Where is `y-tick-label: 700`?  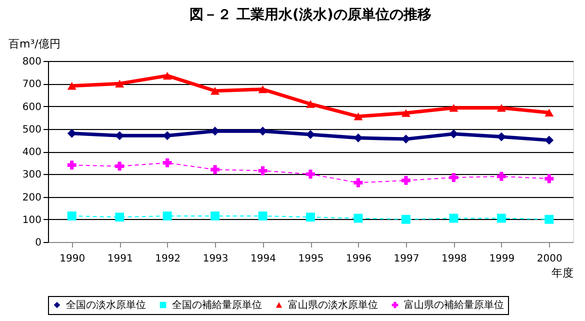
y-tick-label: 700 is located at coordinates (32, 84).